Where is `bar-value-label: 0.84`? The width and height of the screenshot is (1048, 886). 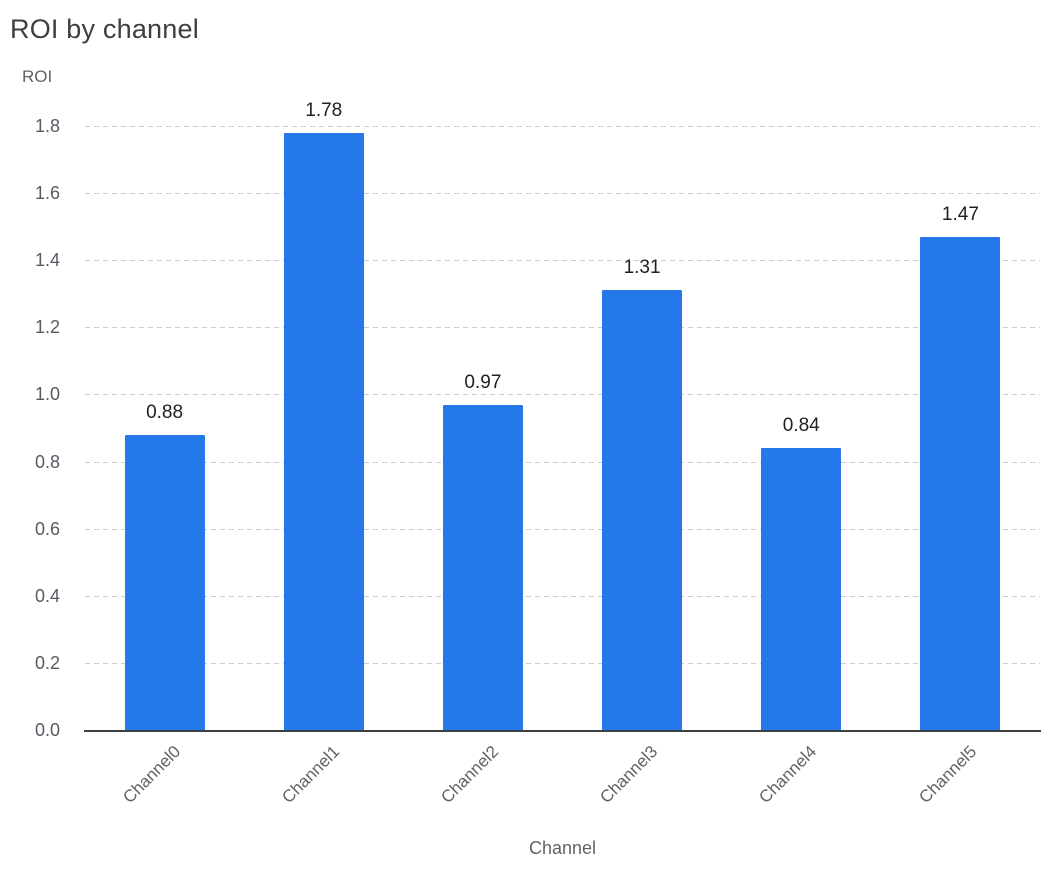
bar-value-label: 0.84 is located at coordinates (801, 426).